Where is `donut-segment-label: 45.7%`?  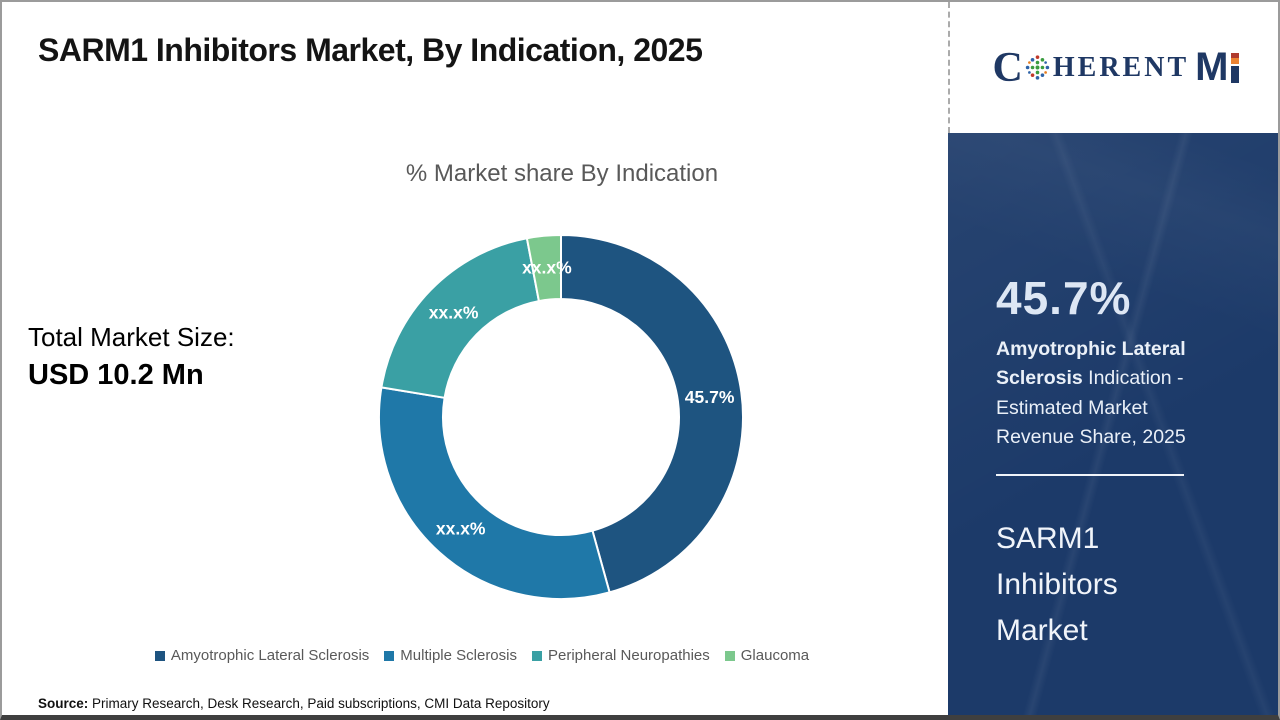
donut-segment-label: 45.7% is located at coordinates (710, 397).